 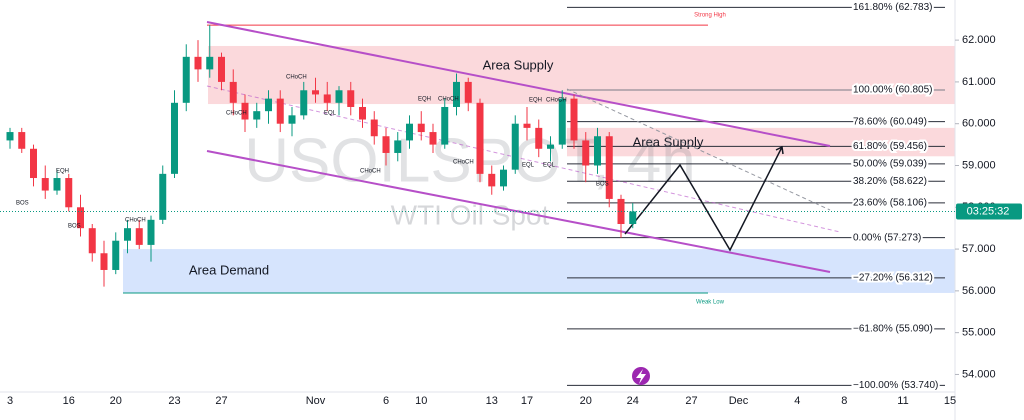 What do you see at coordinates (698, 149) in the screenshot?
I see `trend-dashed` at bounding box center [698, 149].